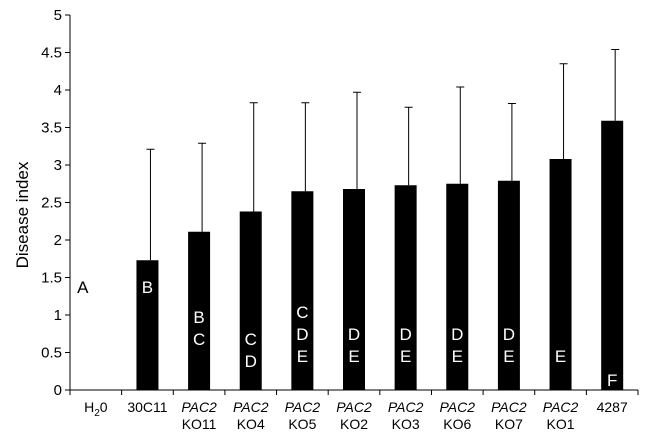 The image size is (649, 434). Describe the element at coordinates (58, 15) in the screenshot. I see `y-tick-label: 5` at that location.